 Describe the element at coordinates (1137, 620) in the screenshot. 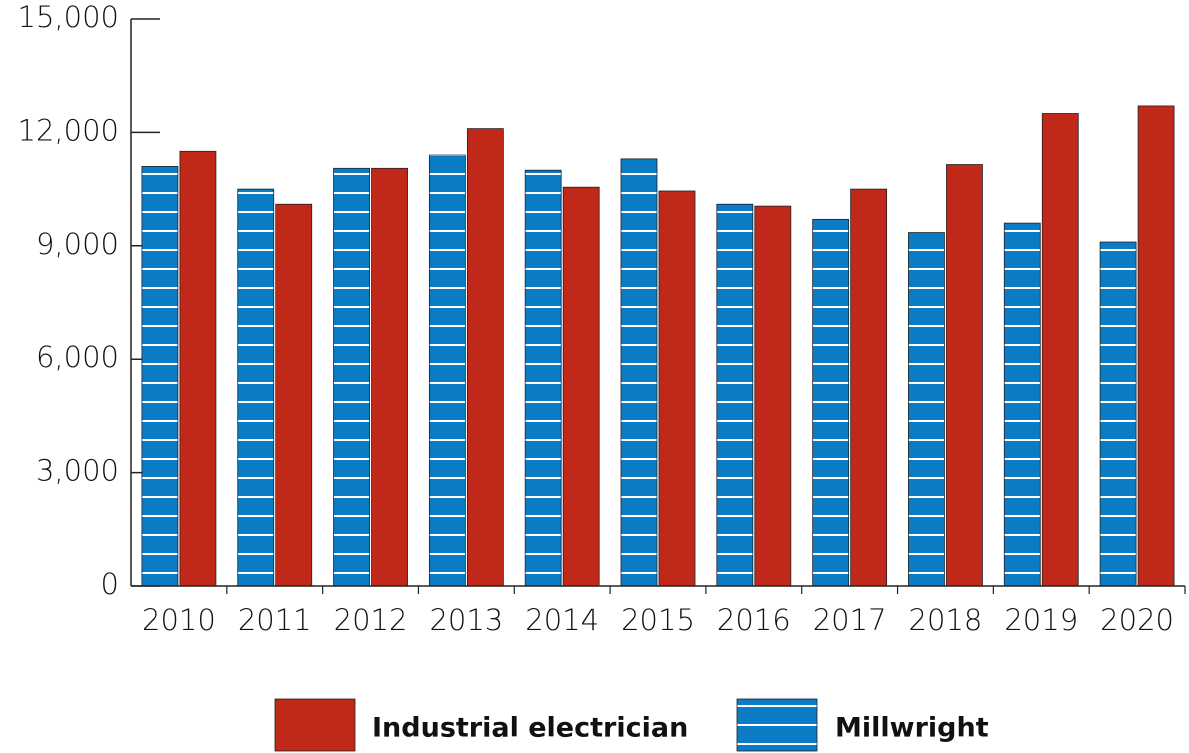

I see `x-tick-label: 2020` at that location.